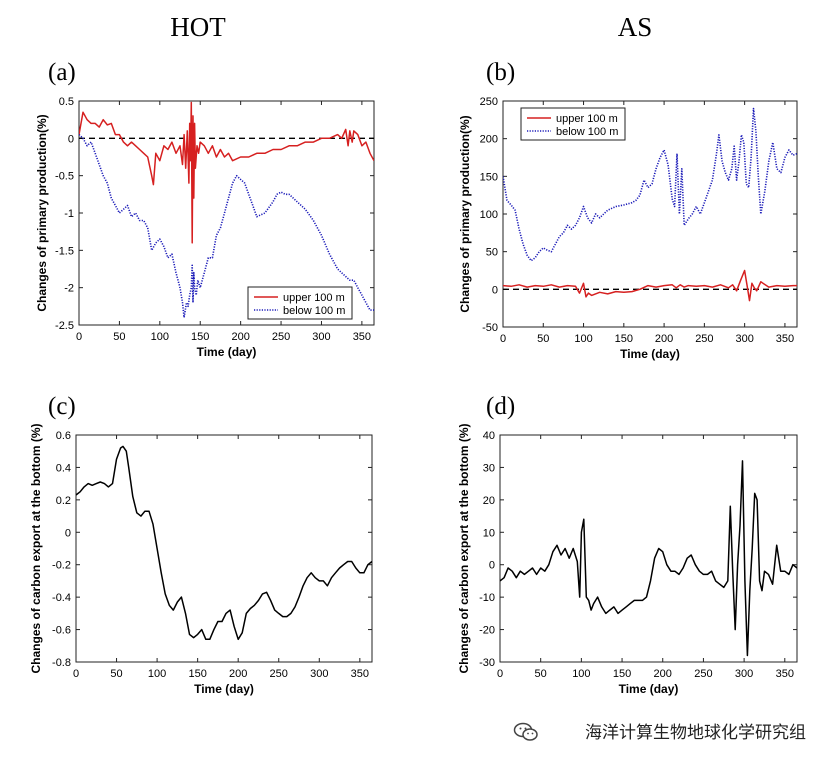 The image size is (833, 765). Describe the element at coordinates (650, 184) in the screenshot. I see `series-line-below-100-m` at that location.